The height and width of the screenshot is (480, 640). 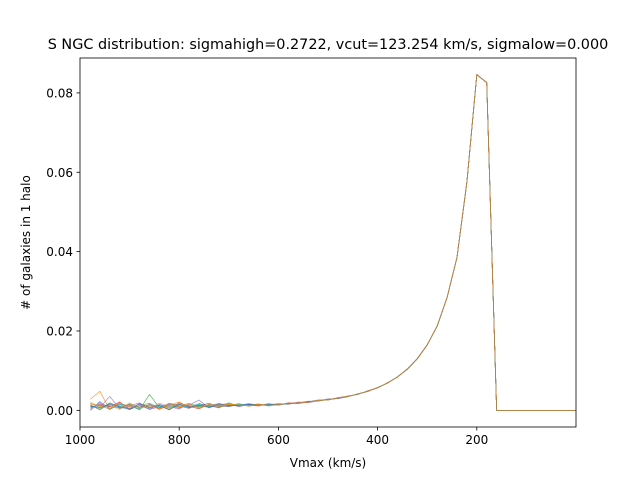 I want to click on x-tick-label: 600, so click(x=278, y=440).